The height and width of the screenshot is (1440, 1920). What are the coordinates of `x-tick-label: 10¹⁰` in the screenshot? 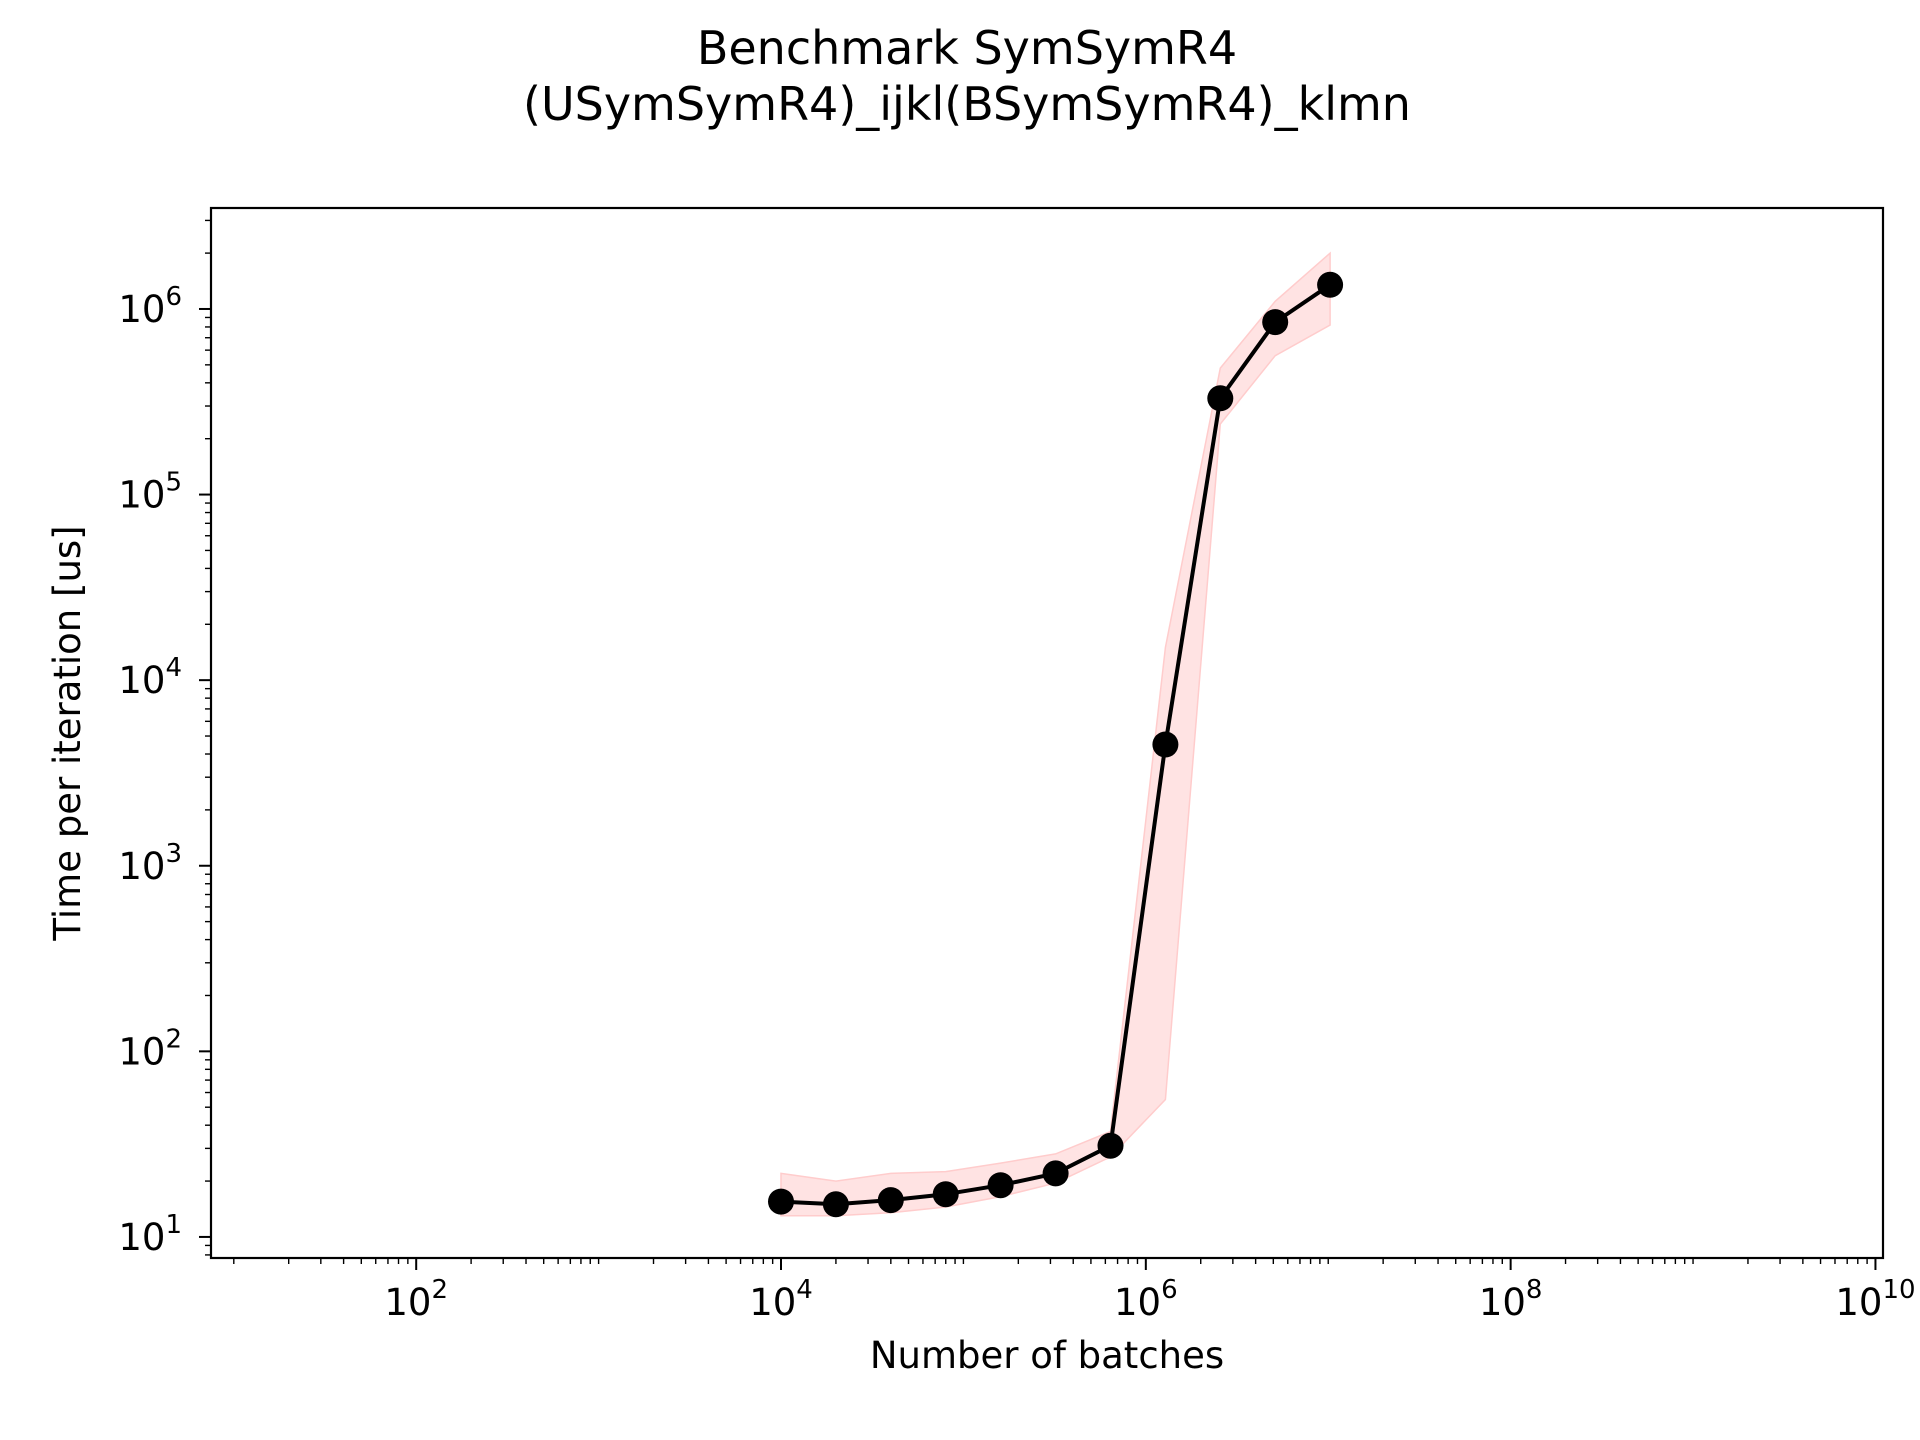 It's located at (1875, 1299).